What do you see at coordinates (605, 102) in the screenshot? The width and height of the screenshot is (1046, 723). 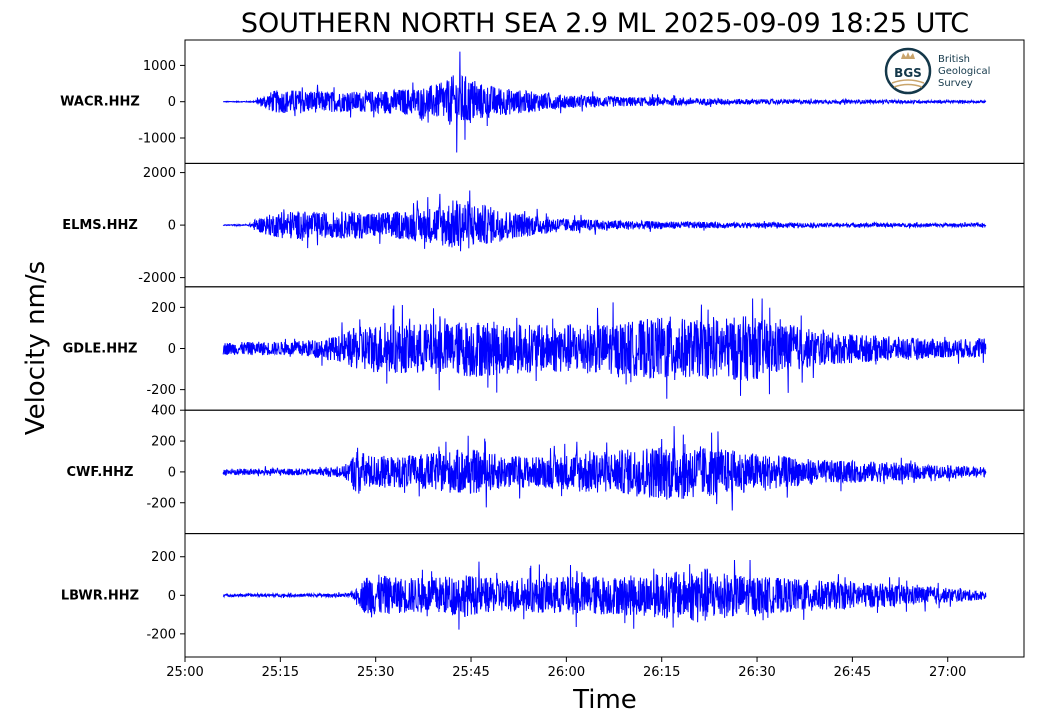 I see `waveform-wacr-hhz` at bounding box center [605, 102].